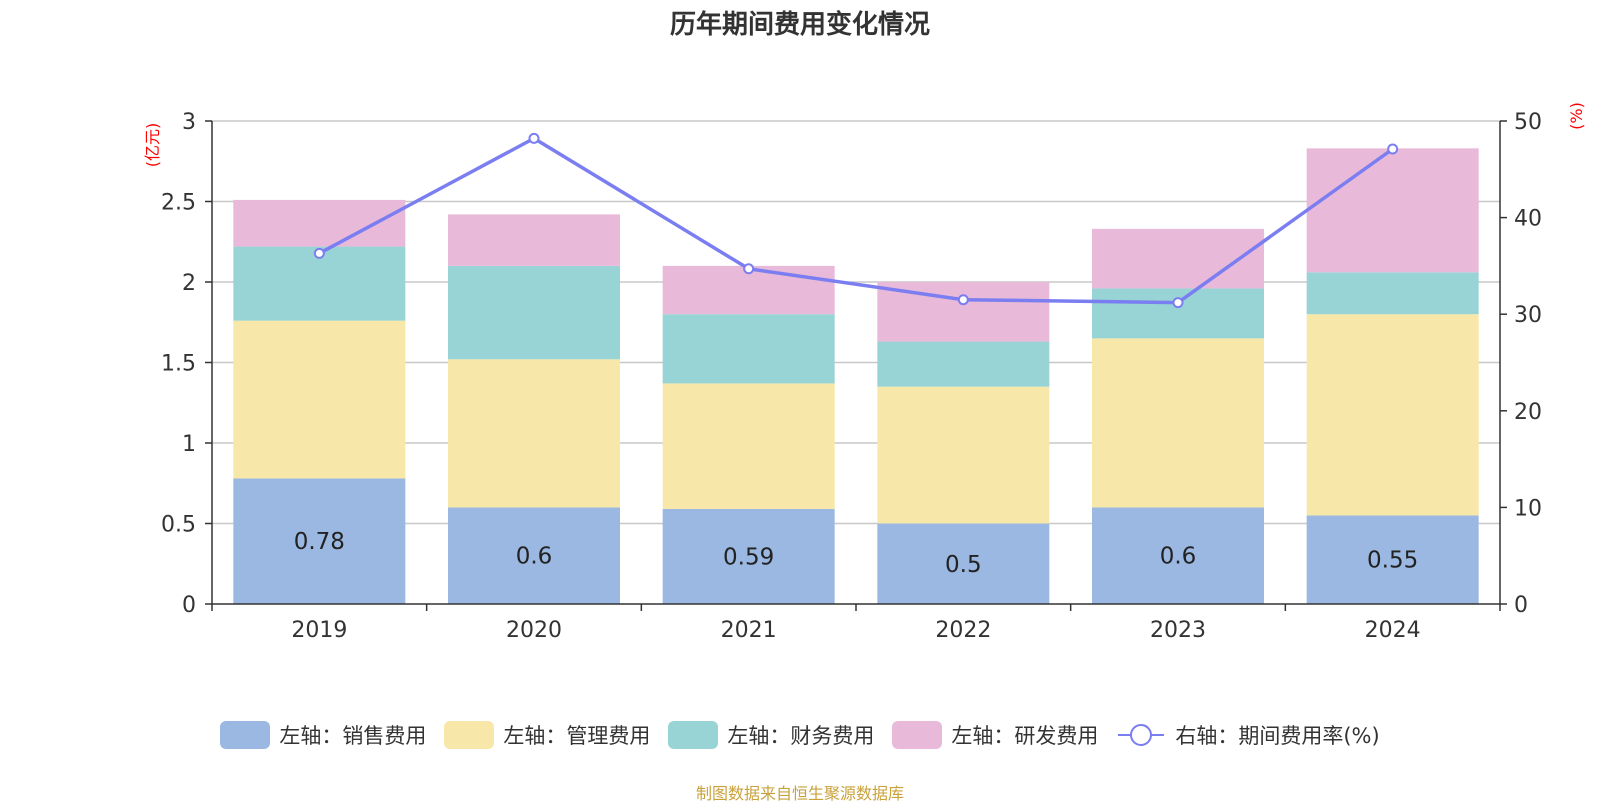  Describe the element at coordinates (189, 122) in the screenshot. I see `left-axis-tick-label: 3` at that location.